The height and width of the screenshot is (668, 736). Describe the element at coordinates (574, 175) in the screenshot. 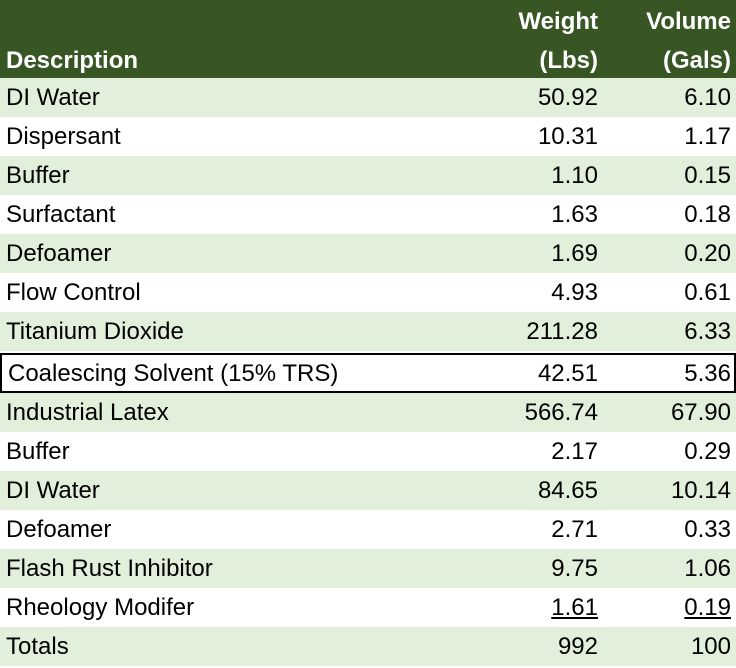

I see `row-weight: 1.10` at that location.